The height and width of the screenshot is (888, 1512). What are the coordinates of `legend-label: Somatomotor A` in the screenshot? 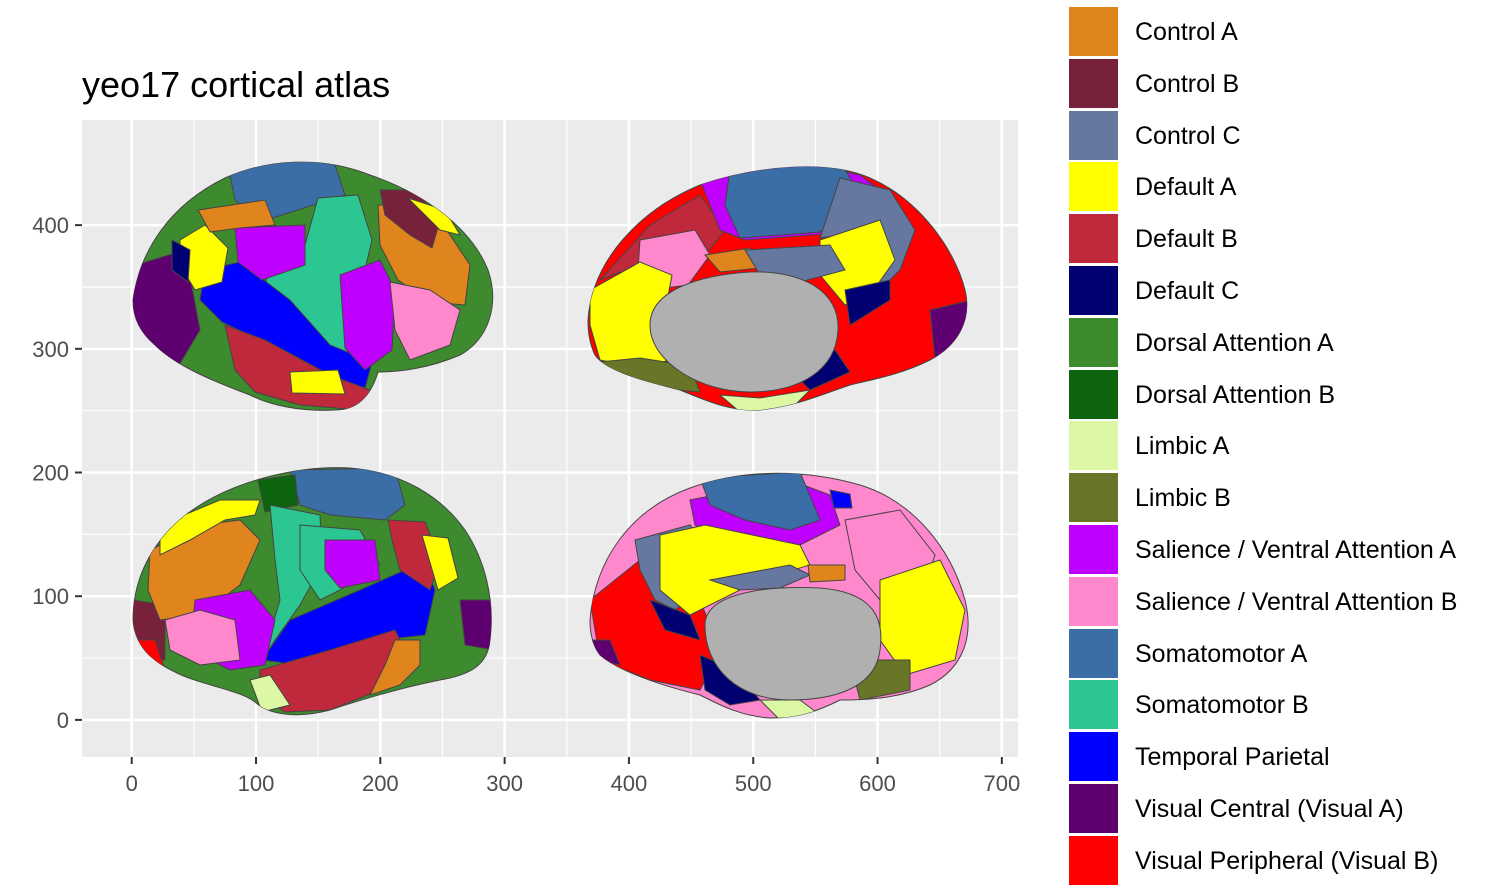 It's located at (1221, 653).